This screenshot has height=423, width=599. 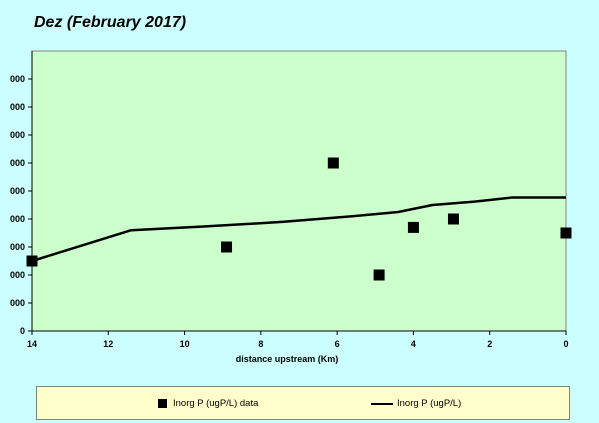 What do you see at coordinates (108, 344) in the screenshot?
I see `x-tick-label: 12` at bounding box center [108, 344].